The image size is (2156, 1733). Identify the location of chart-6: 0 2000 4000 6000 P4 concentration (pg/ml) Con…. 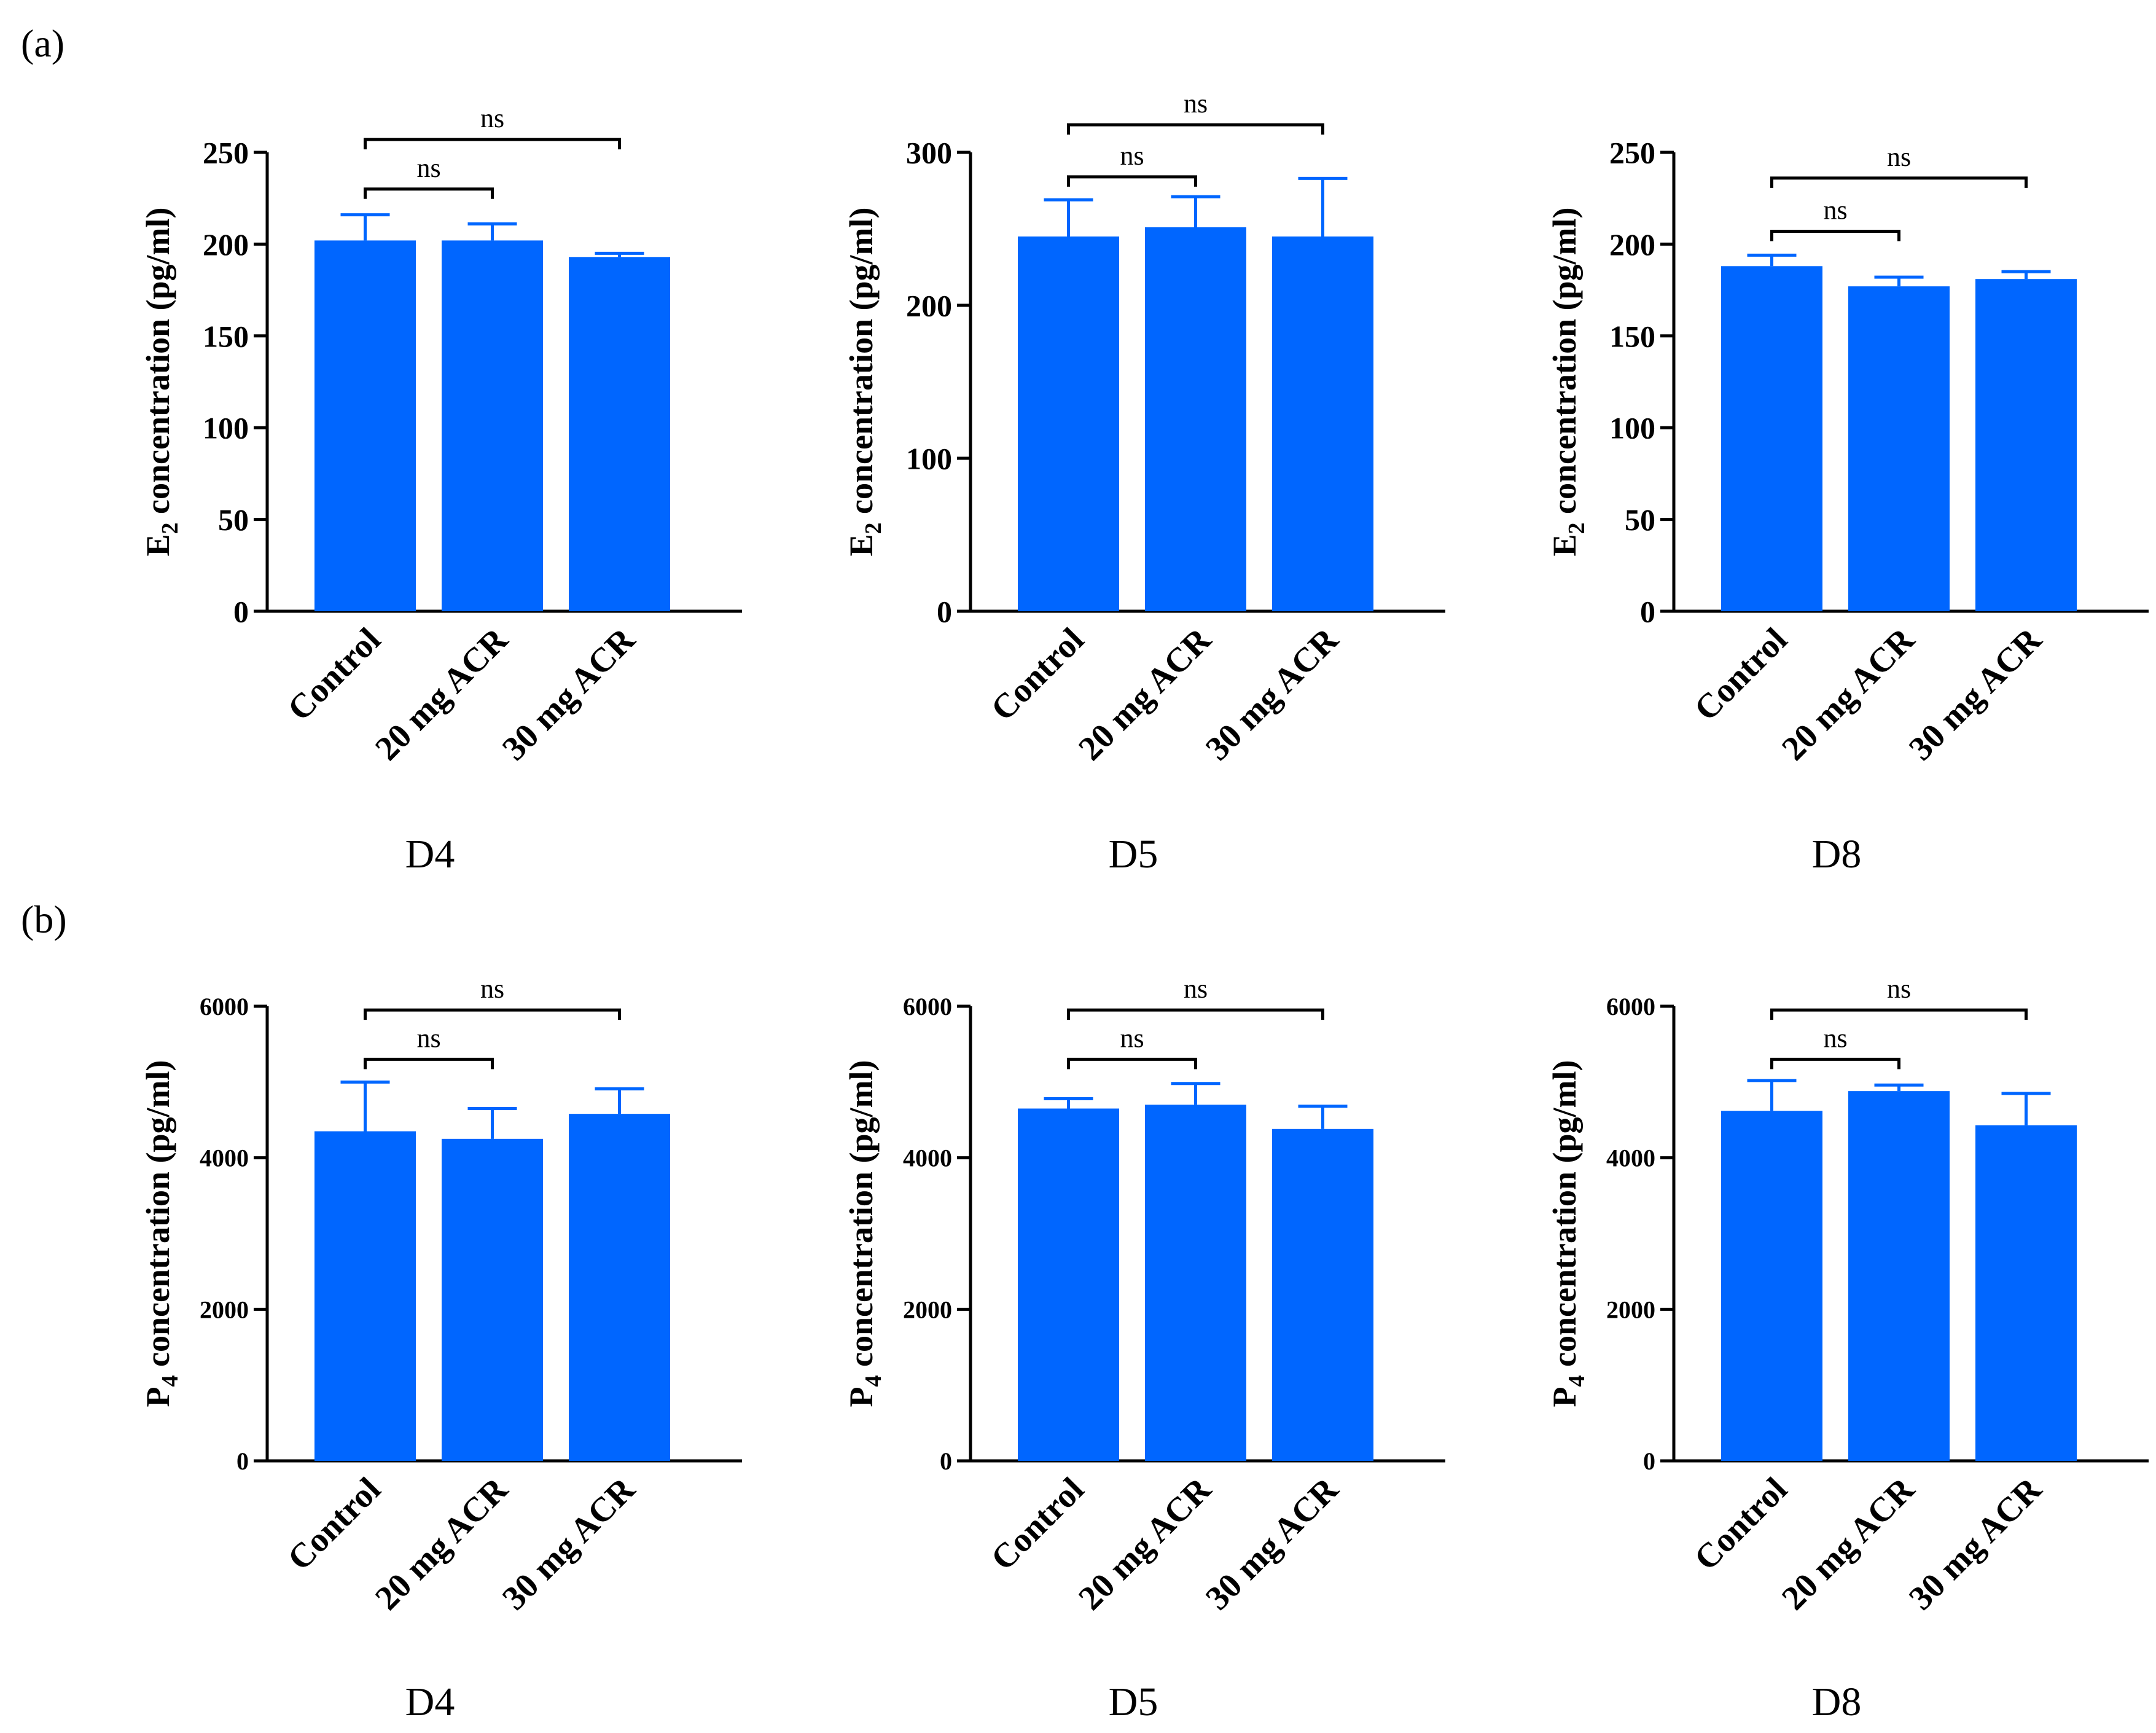
(1847, 1349).